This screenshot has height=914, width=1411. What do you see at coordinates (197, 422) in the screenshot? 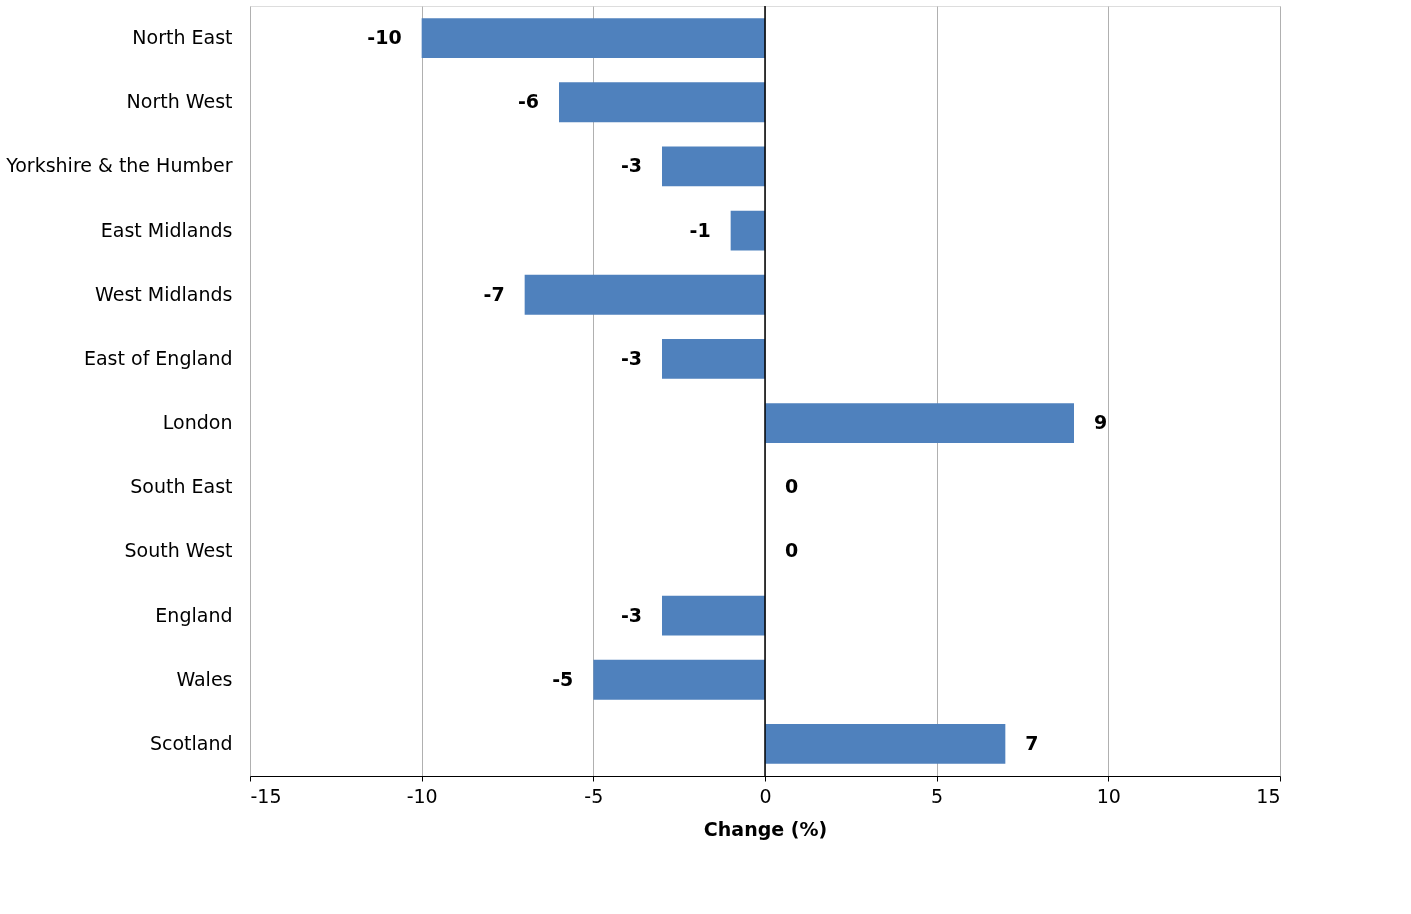
I see `y-tick-label: London` at bounding box center [197, 422].